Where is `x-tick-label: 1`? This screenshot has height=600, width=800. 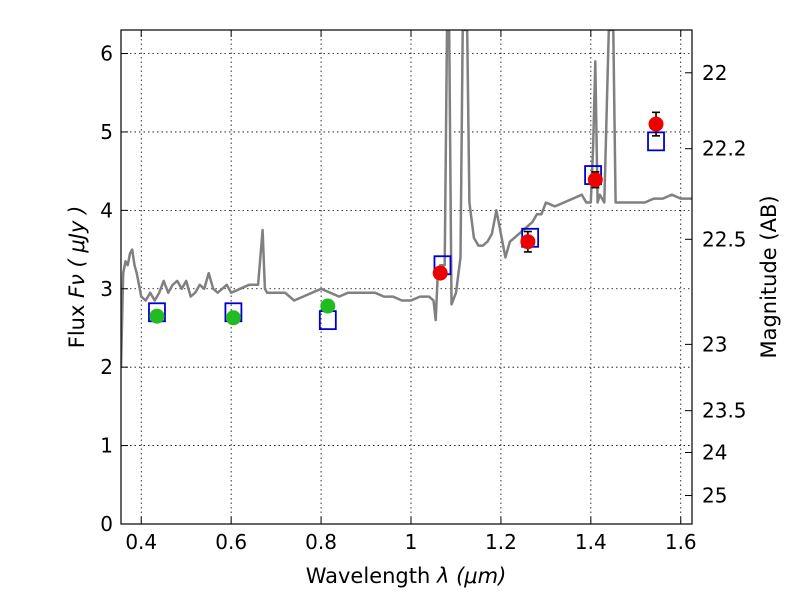 x-tick-label: 1 is located at coordinates (411, 542).